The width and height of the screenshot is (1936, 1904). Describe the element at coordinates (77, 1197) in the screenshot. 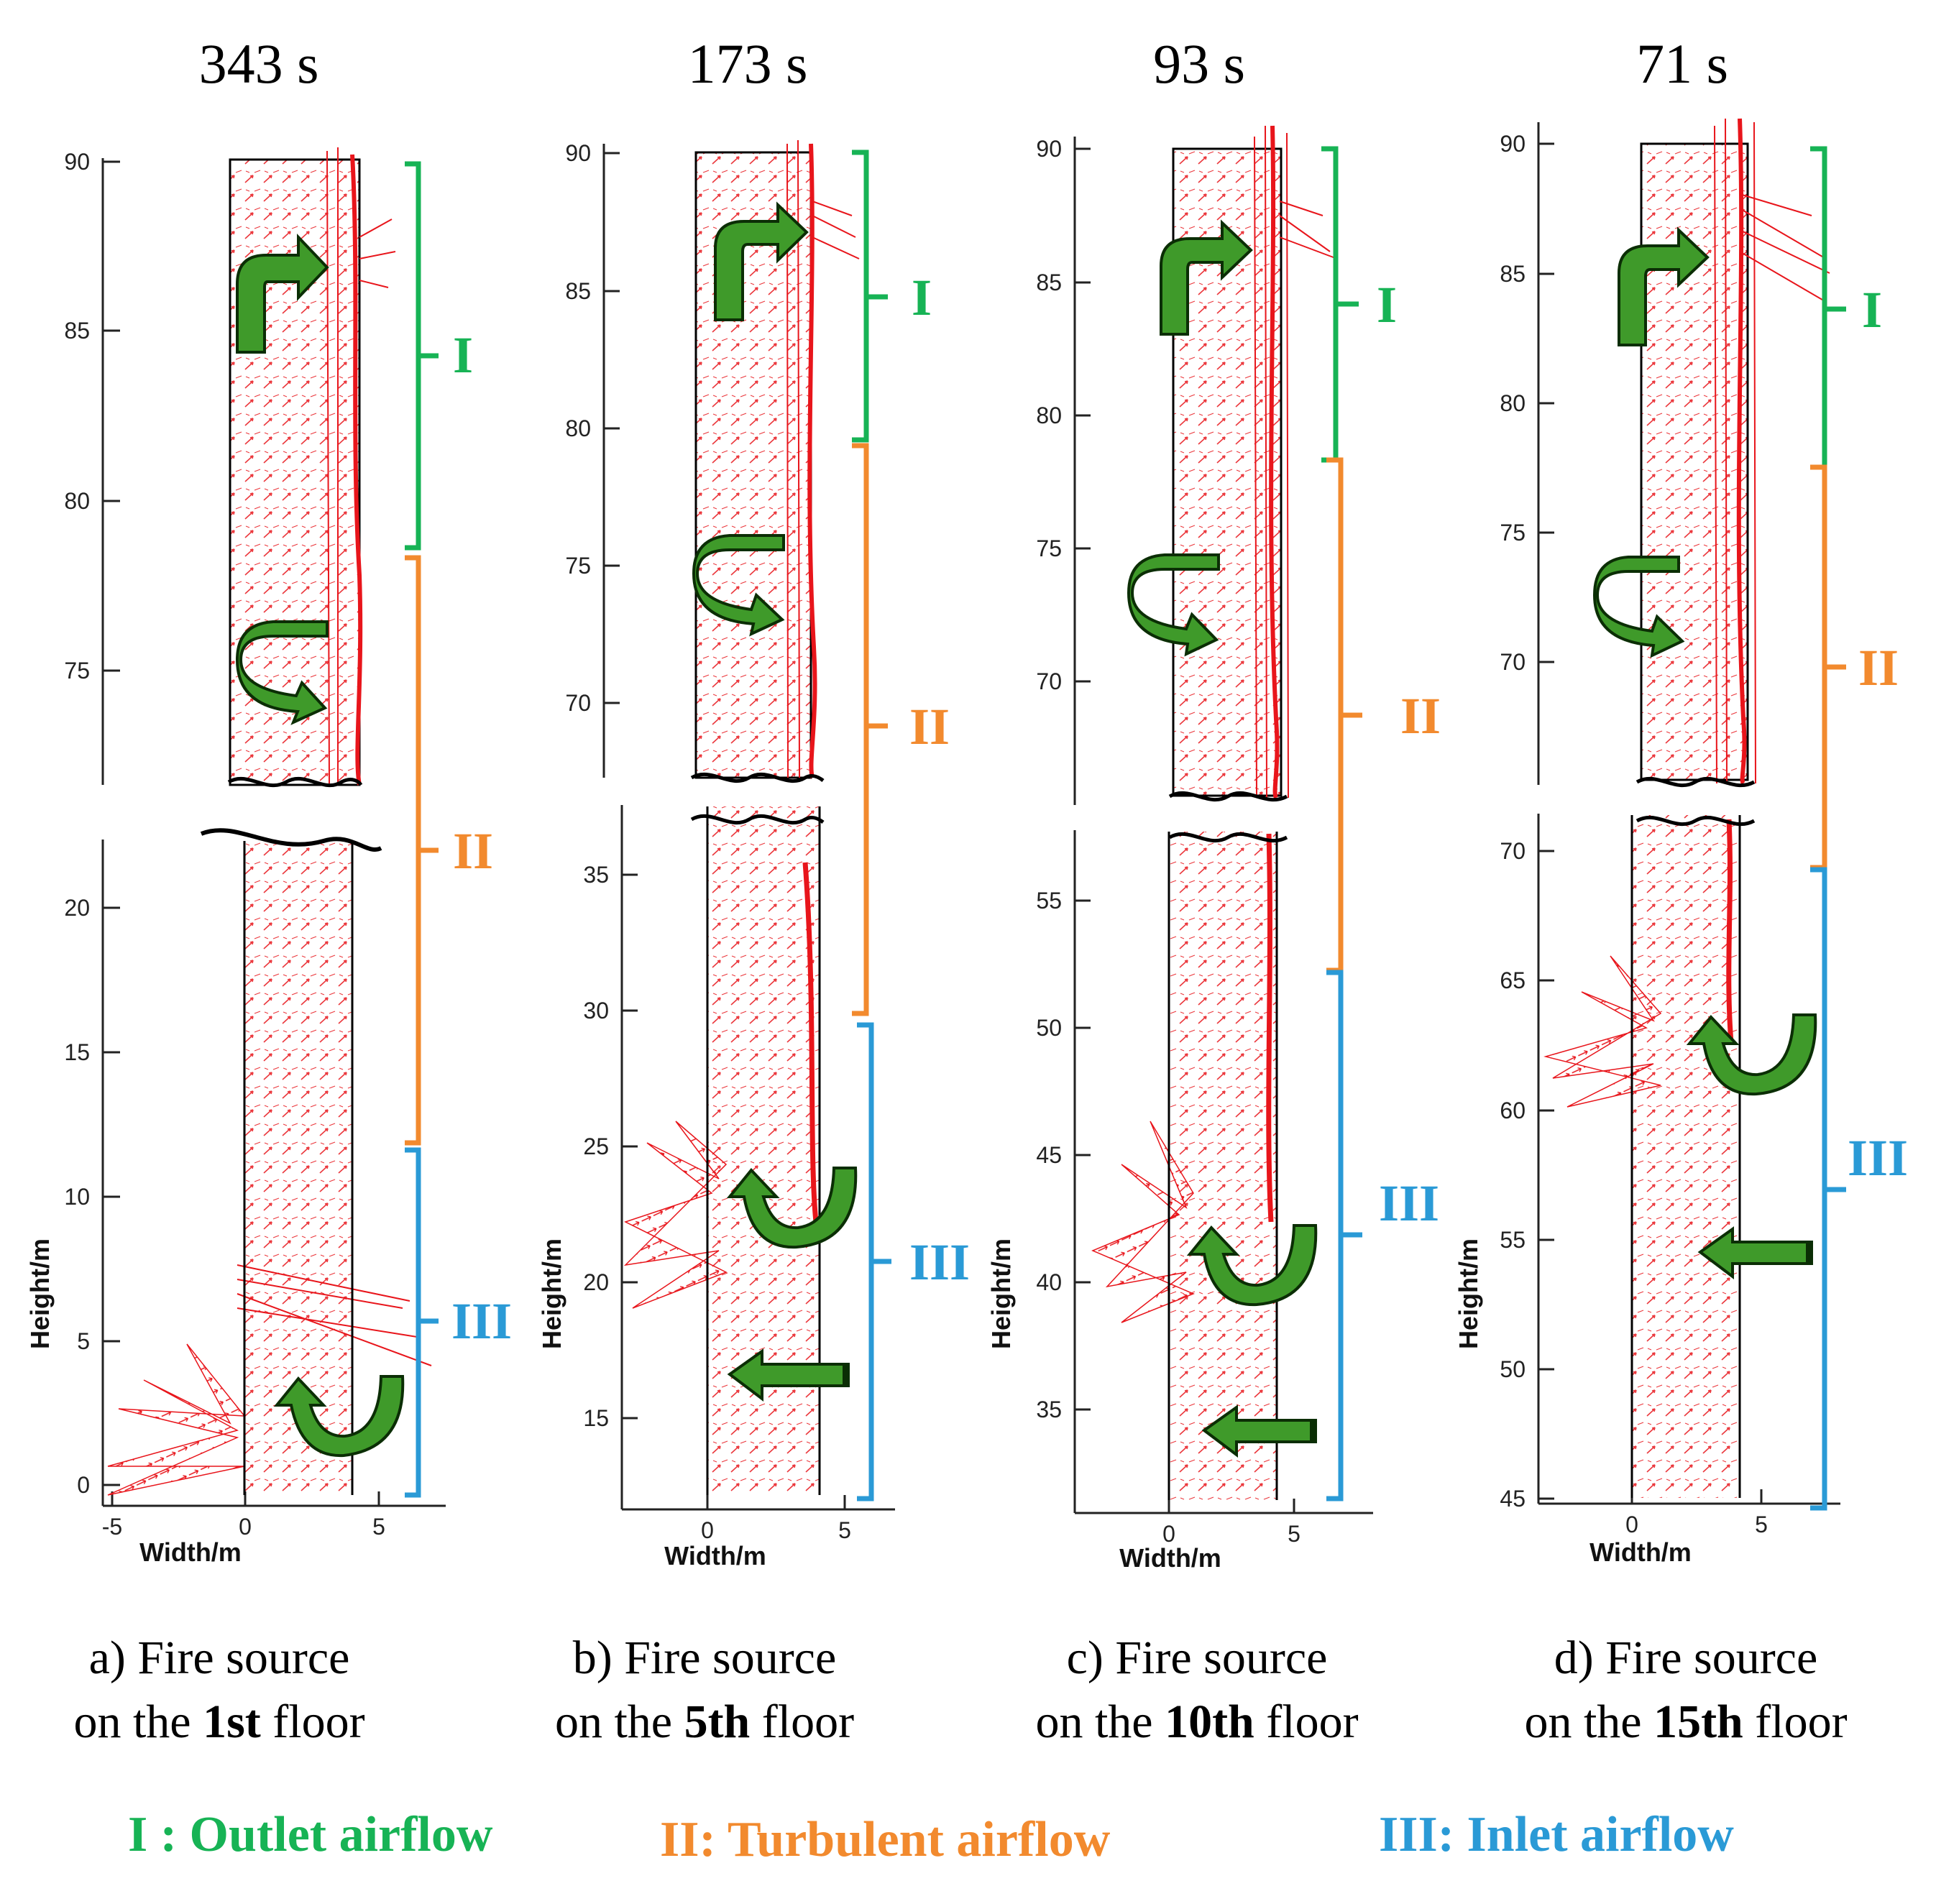

I see `y-tick-label: 10` at that location.